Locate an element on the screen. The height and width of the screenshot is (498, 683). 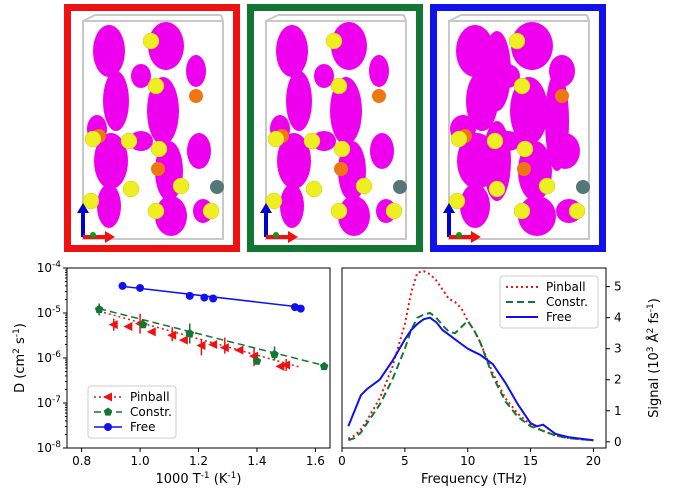
series-line-constr is located at coordinates (470, 376).